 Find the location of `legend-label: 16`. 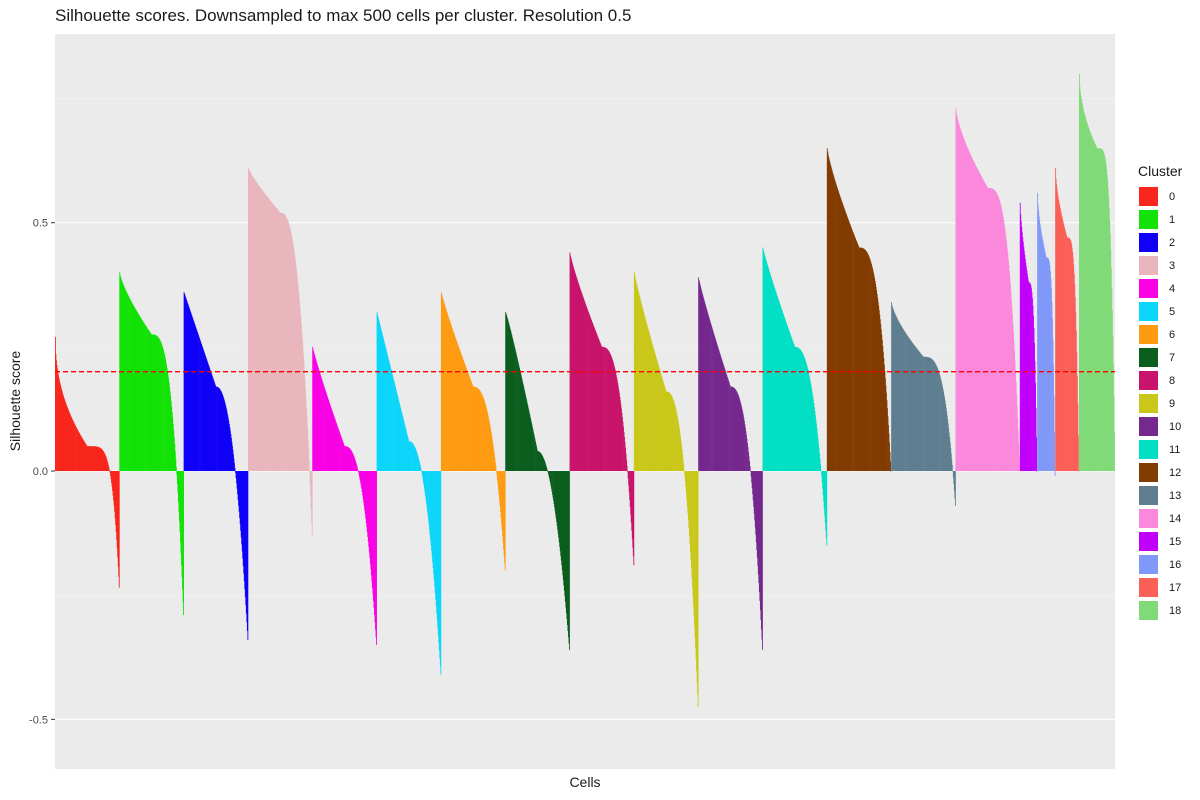

legend-label: 16 is located at coordinates (1175, 564).